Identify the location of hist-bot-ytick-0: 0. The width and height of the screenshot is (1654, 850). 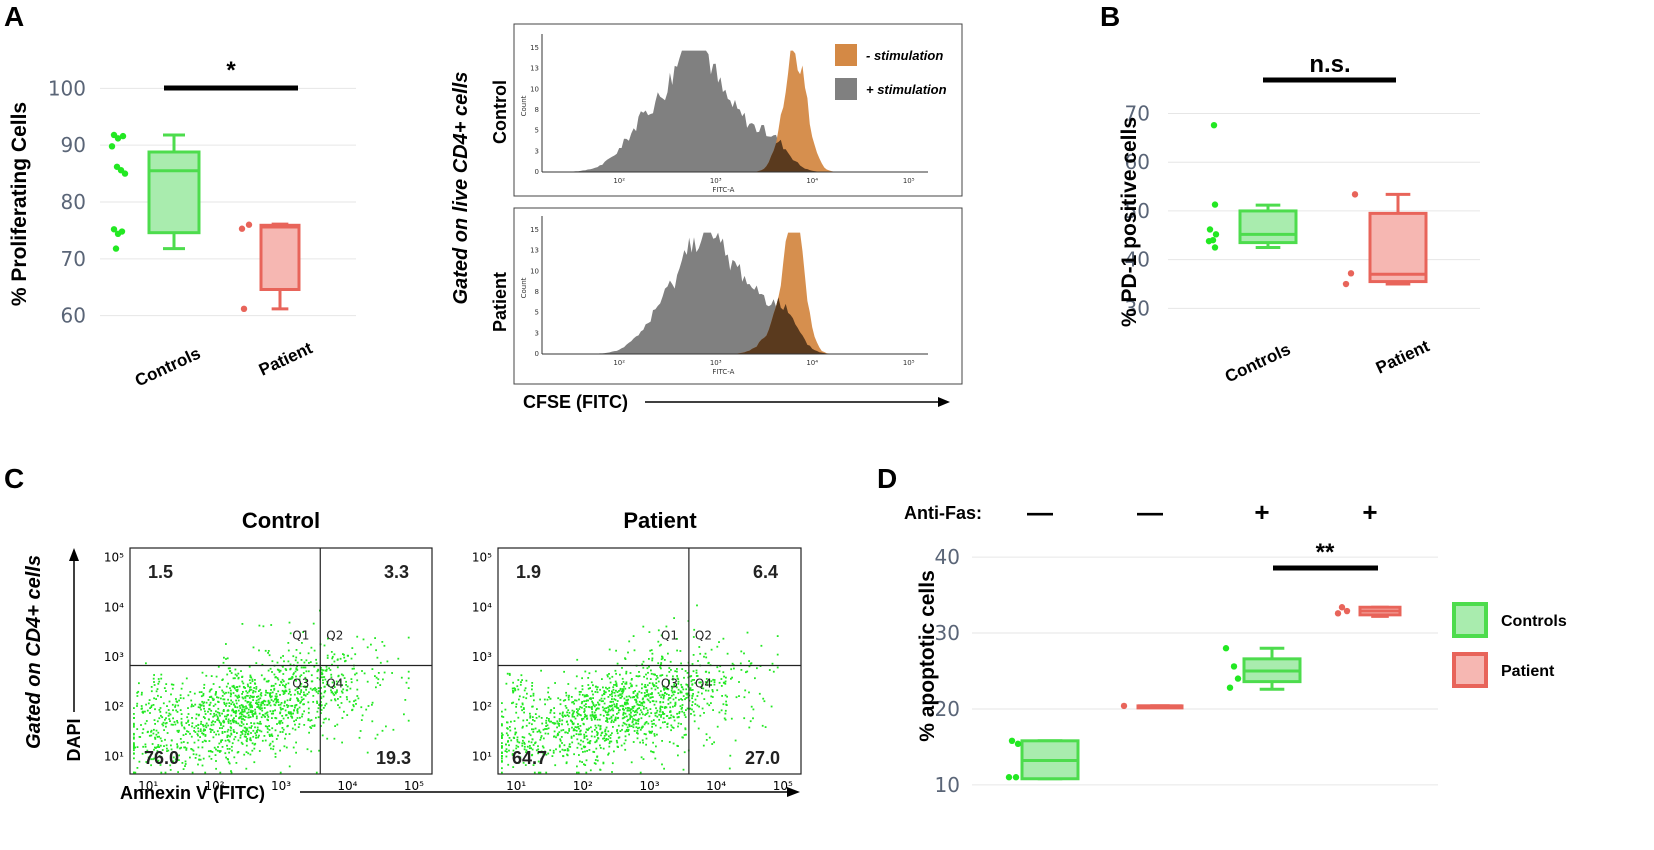
(537, 354).